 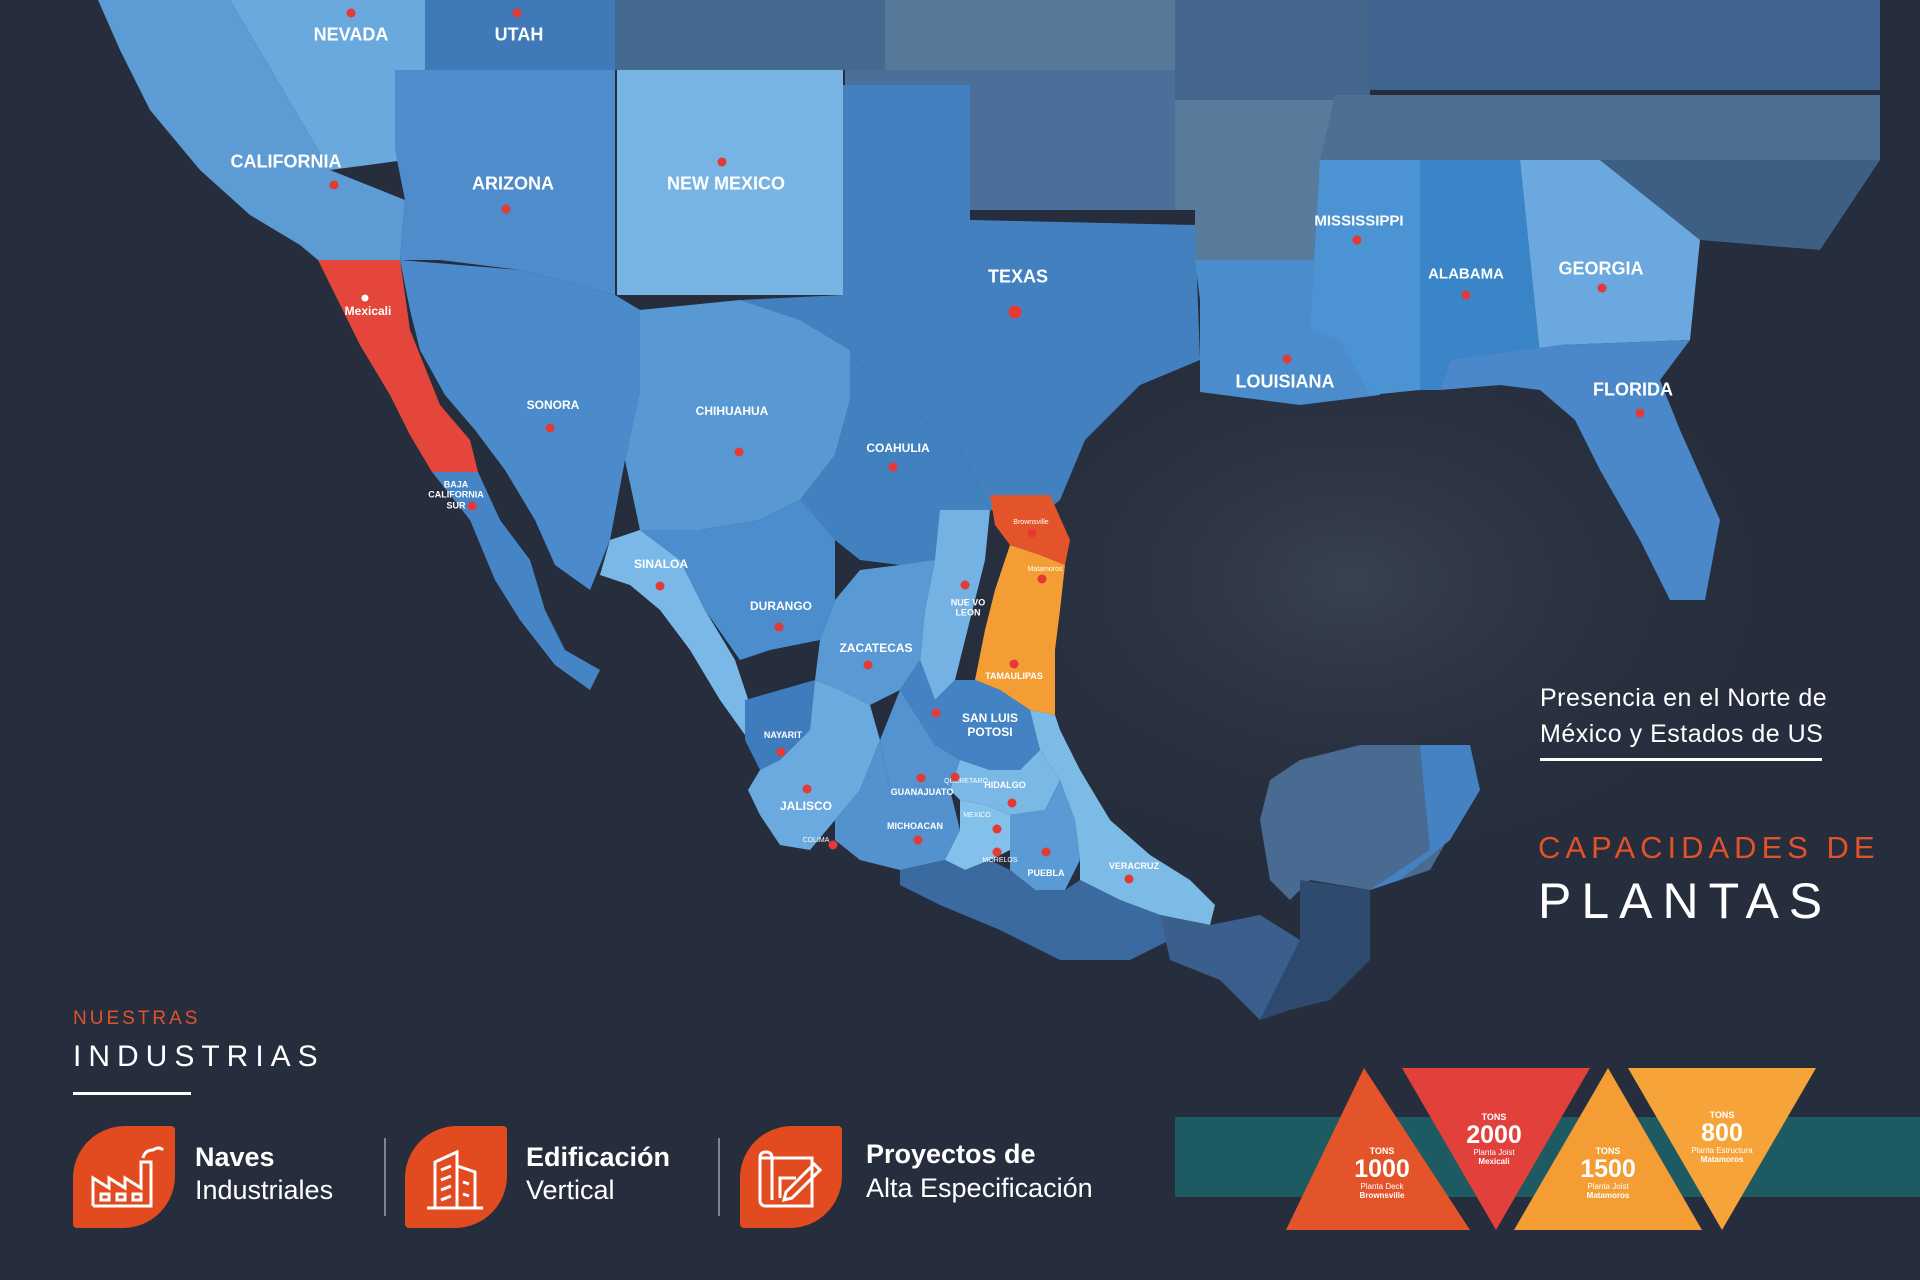 What do you see at coordinates (781, 606) in the screenshot?
I see `state-label-durango: DURANGO` at bounding box center [781, 606].